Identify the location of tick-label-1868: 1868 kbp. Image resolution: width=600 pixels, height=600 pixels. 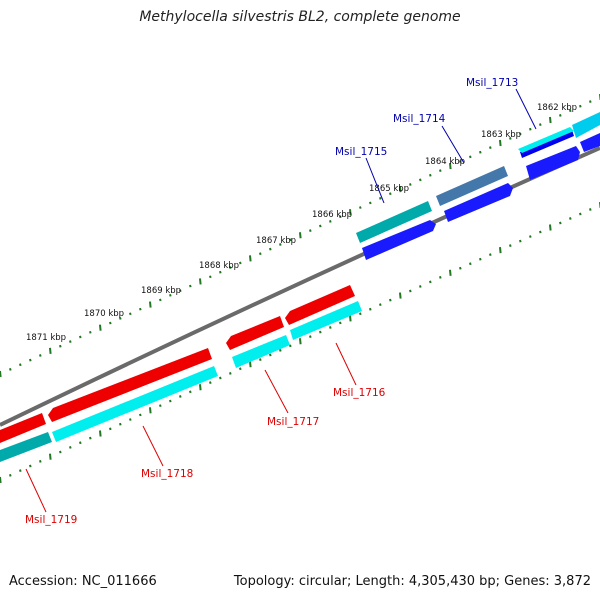
(219, 266).